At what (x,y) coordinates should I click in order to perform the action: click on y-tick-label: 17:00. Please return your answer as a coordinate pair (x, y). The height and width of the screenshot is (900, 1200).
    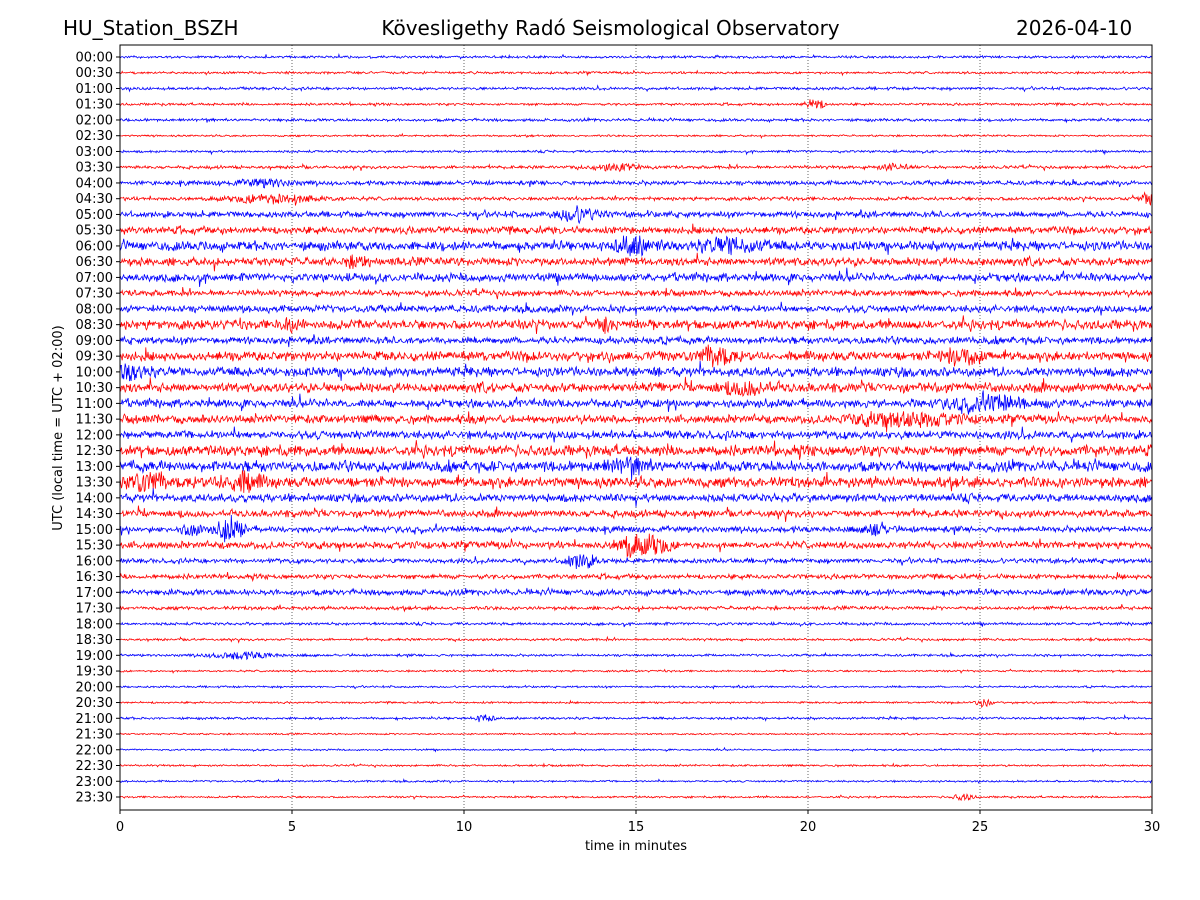
    Looking at the image, I should click on (94, 593).